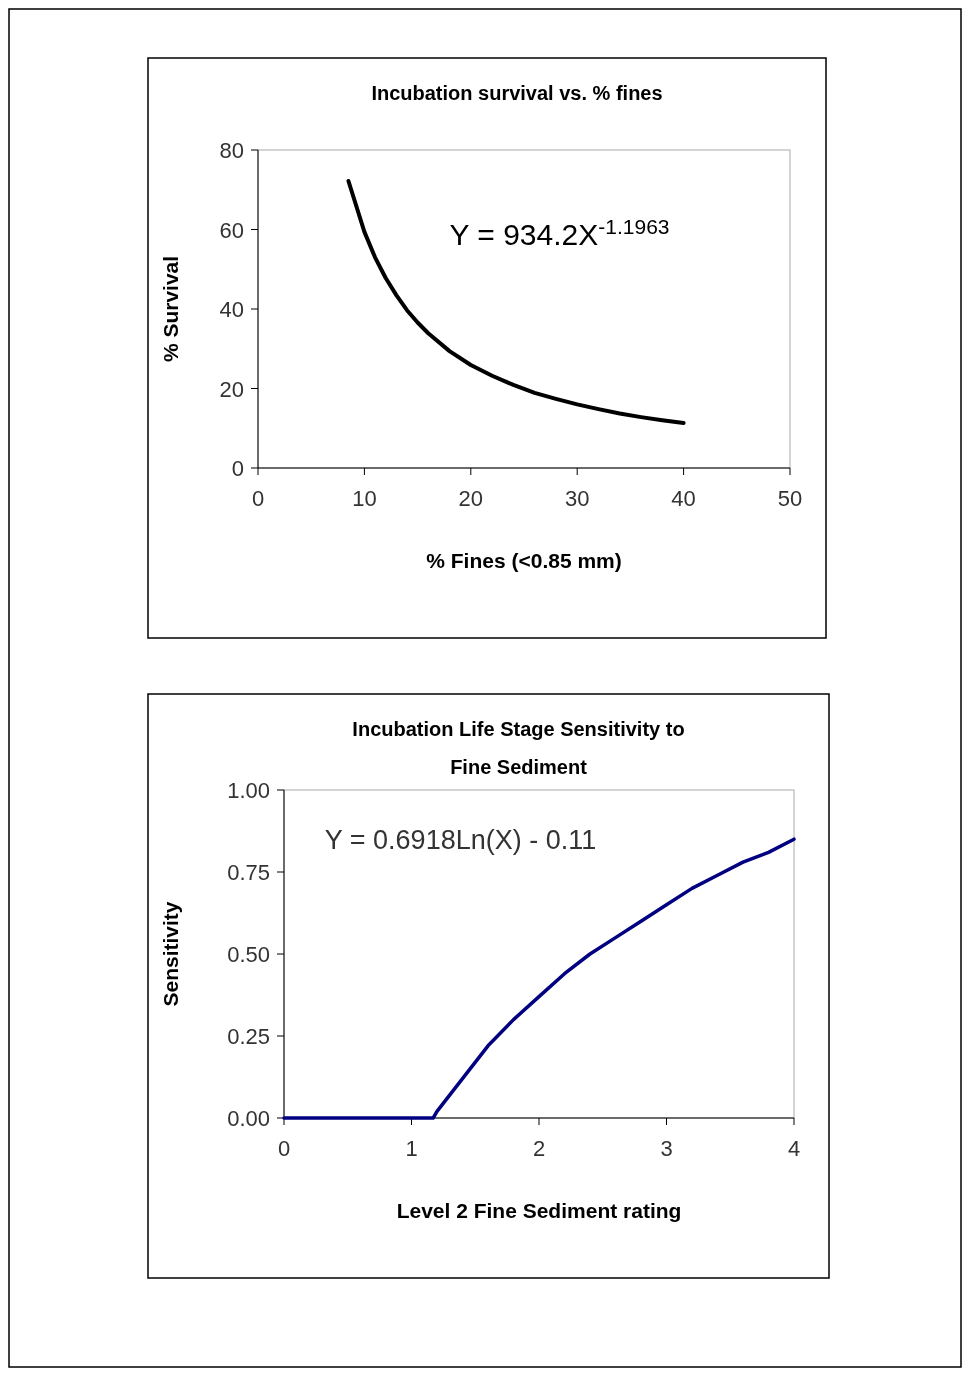 The image size is (970, 1376). Describe the element at coordinates (539, 1210) in the screenshot. I see `x-axis-title: Level 2 Fine Sediment rating` at that location.